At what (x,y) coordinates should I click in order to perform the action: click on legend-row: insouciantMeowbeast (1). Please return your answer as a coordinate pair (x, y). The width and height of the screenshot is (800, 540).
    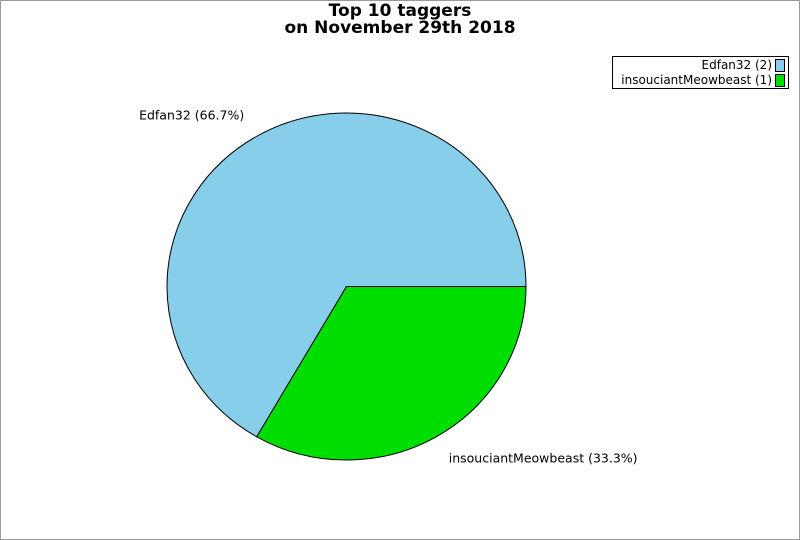
    Looking at the image, I should click on (699, 80).